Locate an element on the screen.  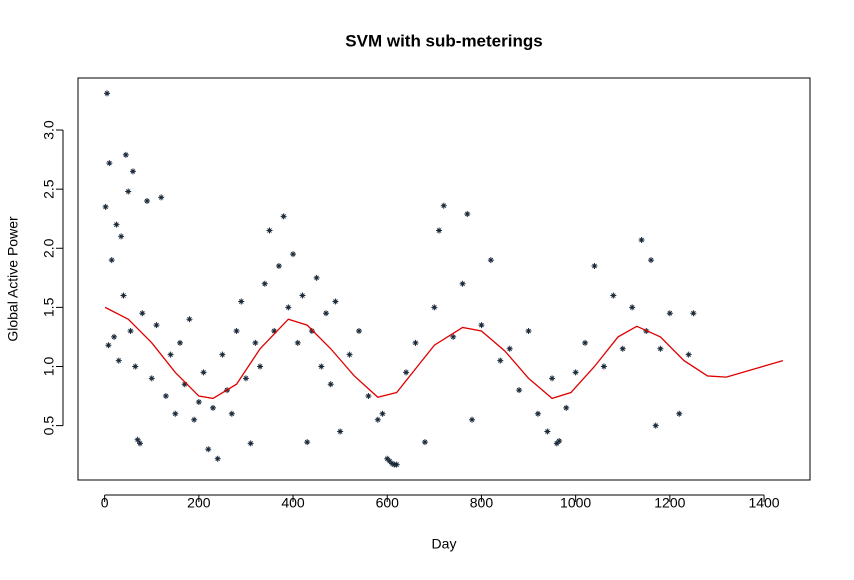
chart-title: SVM with sub-meterings is located at coordinates (443, 40).